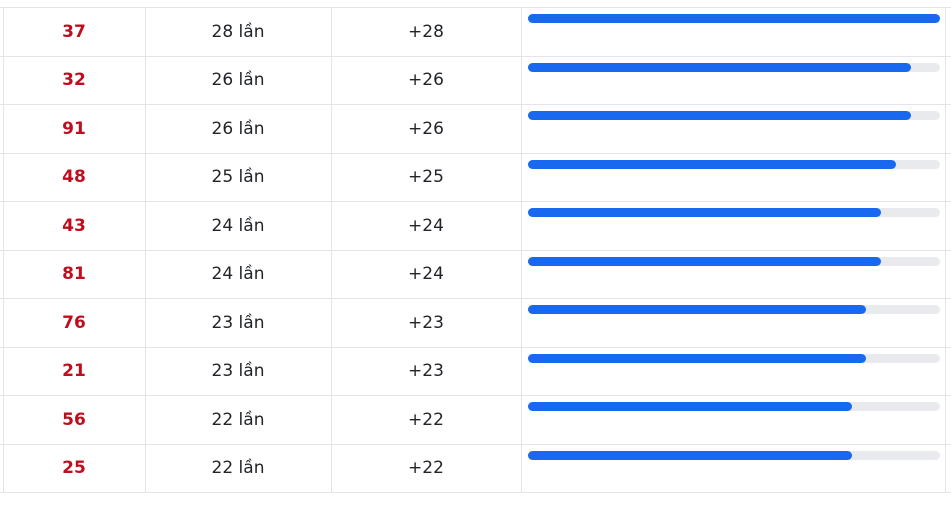 Image resolution: width=951 pixels, height=506 pixels. Describe the element at coordinates (74, 419) in the screenshot. I see `number-cell: 56` at that location.